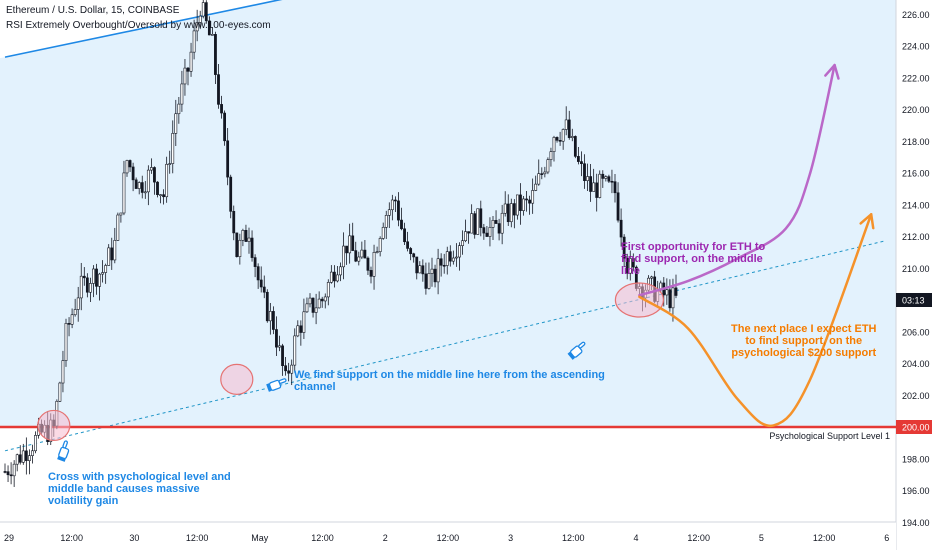 The width and height of the screenshot is (932, 555). I want to click on price-tick-label: 212.00, so click(916, 237).